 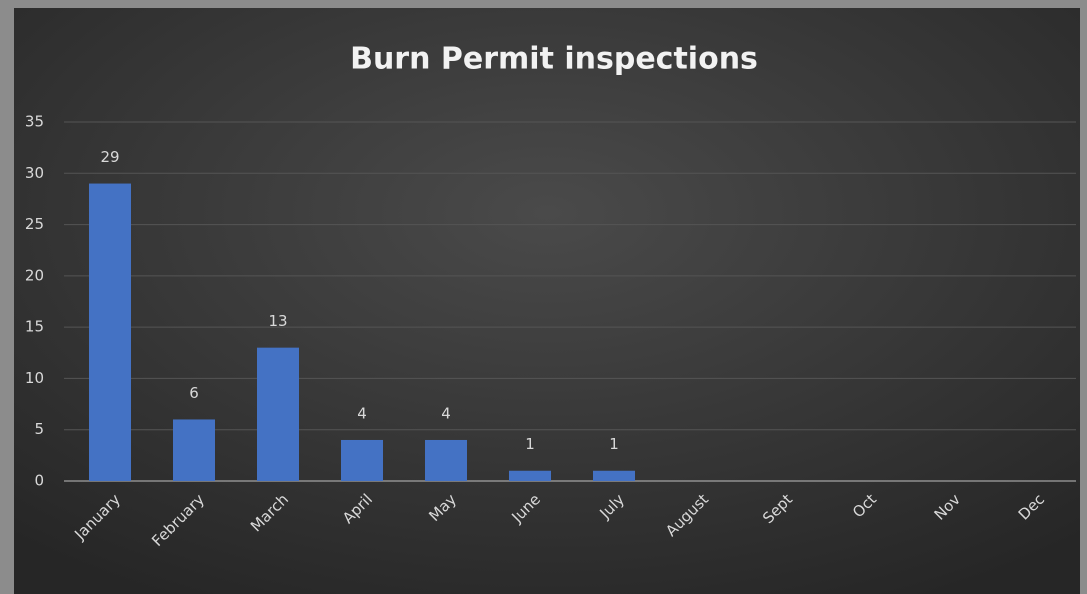 I want to click on y-tick-label: 5, so click(x=39, y=429).